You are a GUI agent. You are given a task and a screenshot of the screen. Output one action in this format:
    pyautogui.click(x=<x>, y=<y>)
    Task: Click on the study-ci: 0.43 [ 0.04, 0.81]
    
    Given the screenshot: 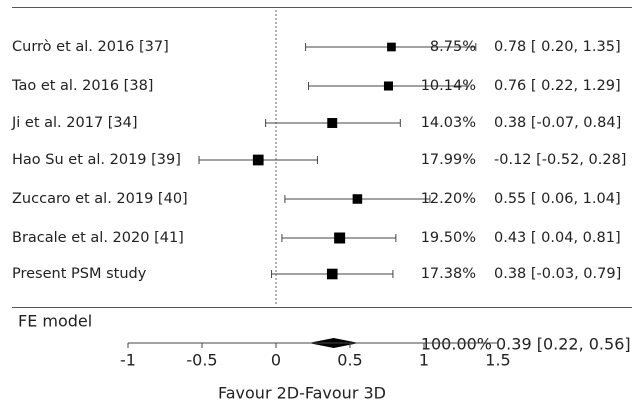 What is the action you would take?
    pyautogui.click(x=557, y=238)
    